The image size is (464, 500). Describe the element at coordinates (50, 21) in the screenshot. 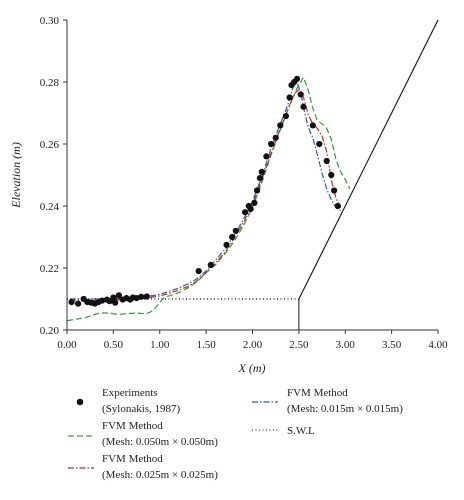

I see `y-tick-label: 0.30` at that location.